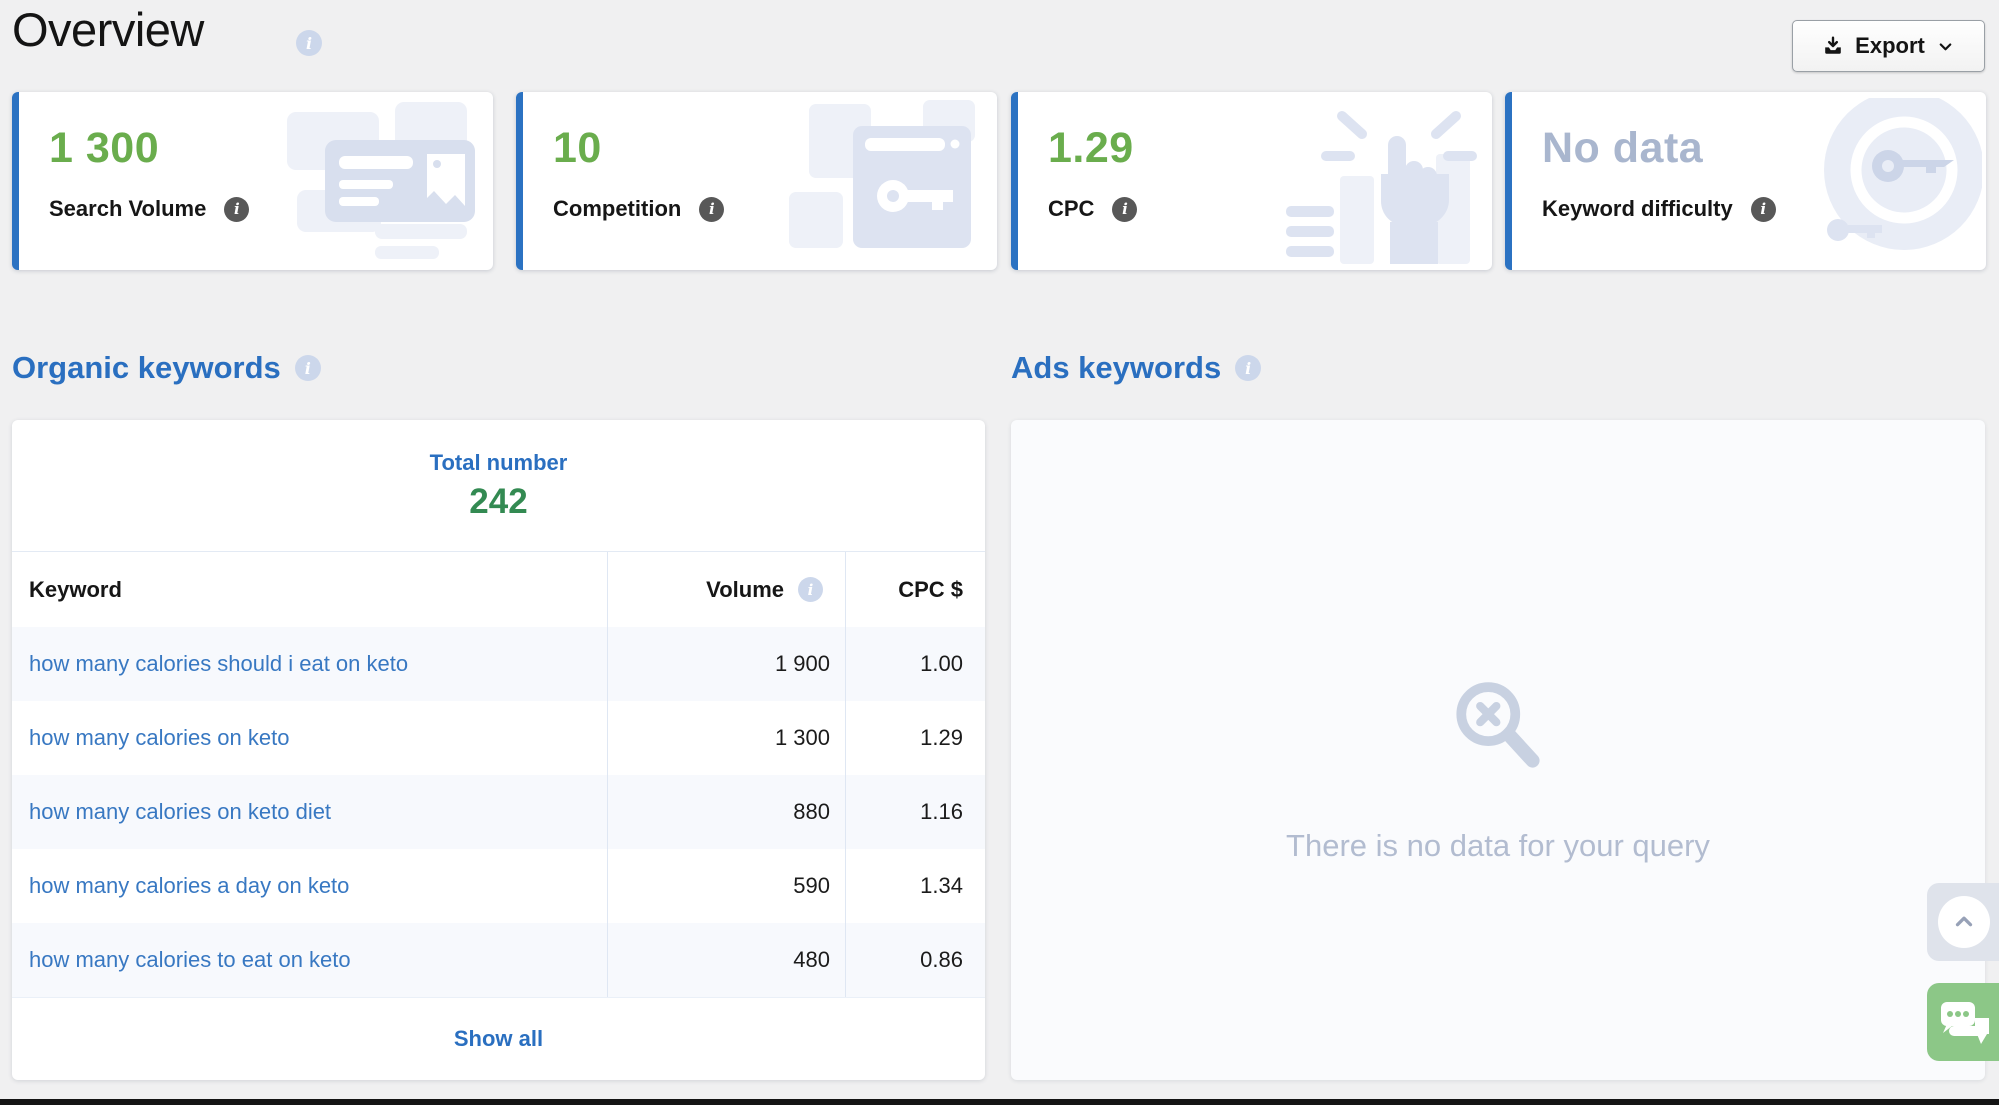 Image resolution: width=1999 pixels, height=1105 pixels. What do you see at coordinates (498, 886) in the screenshot?
I see `table-row: how many calories a day on keto 590 1.34` at bounding box center [498, 886].